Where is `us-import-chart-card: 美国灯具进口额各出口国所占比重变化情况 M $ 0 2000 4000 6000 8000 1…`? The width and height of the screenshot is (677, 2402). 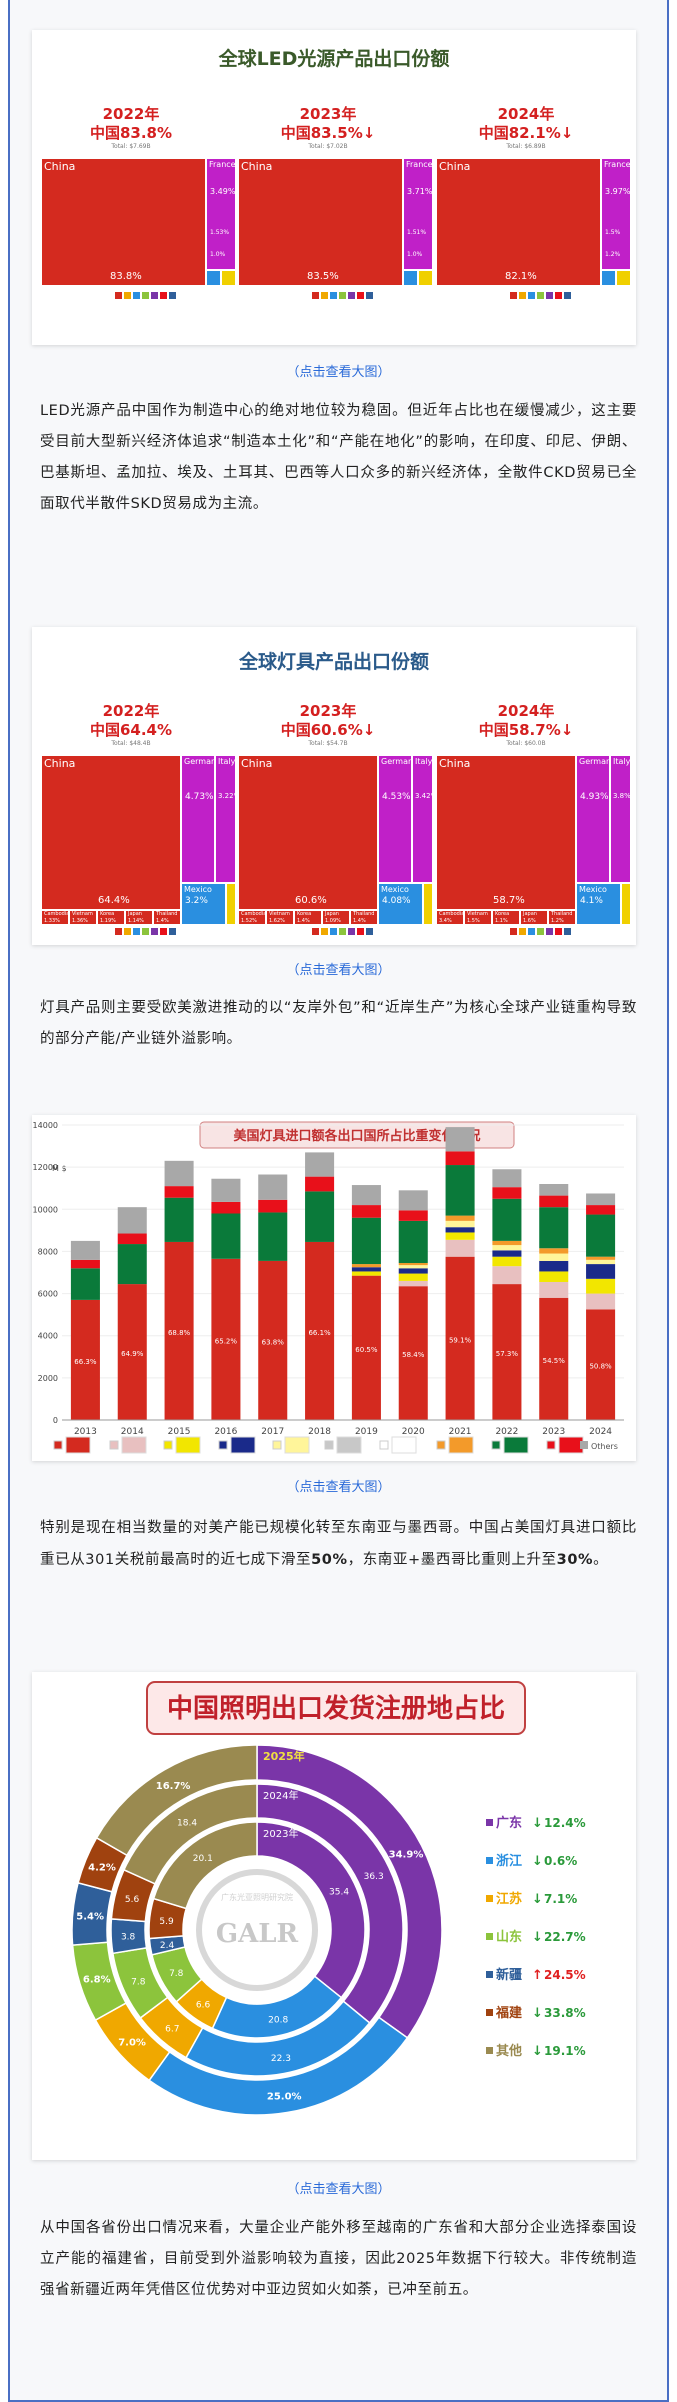
us-import-chart-card: 美国灯具进口额各出口国所占比重变化情况 M $ 0 2000 4000 6000 8000 1… is located at coordinates (334, 1288).